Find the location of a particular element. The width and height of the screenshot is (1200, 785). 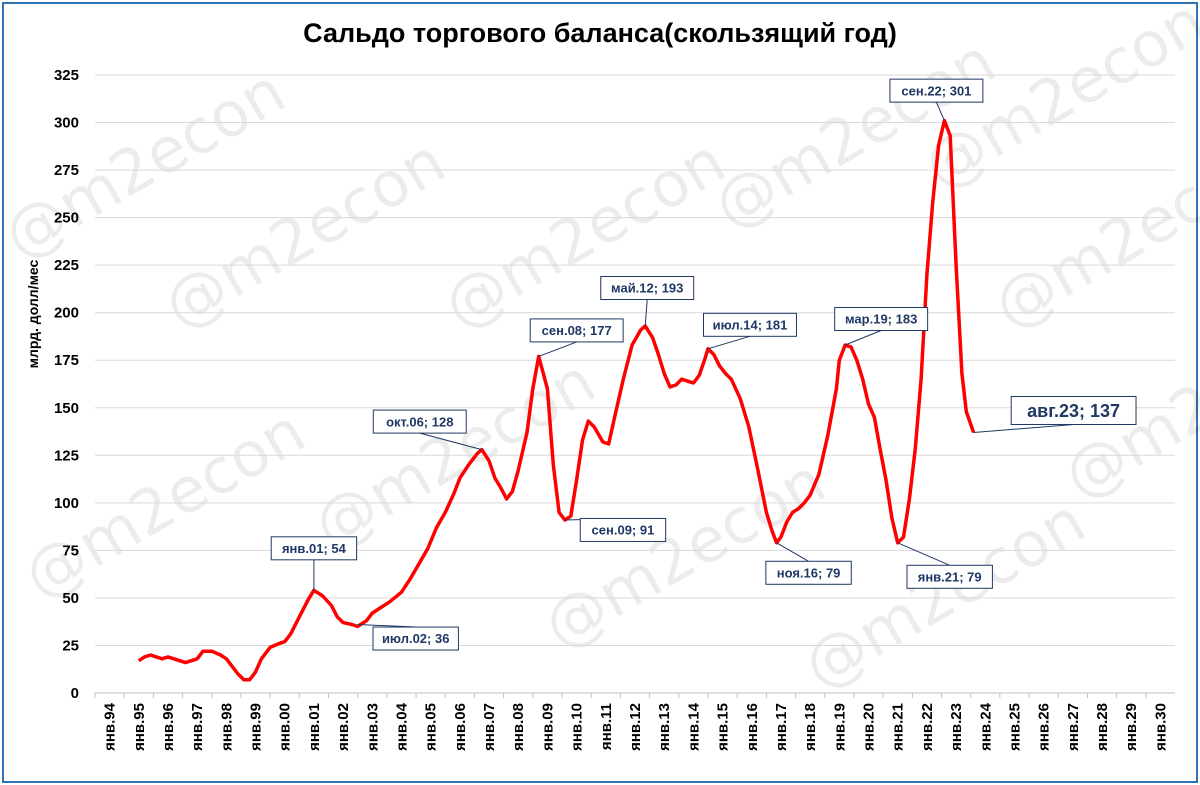

annotation-label: май.12; 193 is located at coordinates (647, 288).